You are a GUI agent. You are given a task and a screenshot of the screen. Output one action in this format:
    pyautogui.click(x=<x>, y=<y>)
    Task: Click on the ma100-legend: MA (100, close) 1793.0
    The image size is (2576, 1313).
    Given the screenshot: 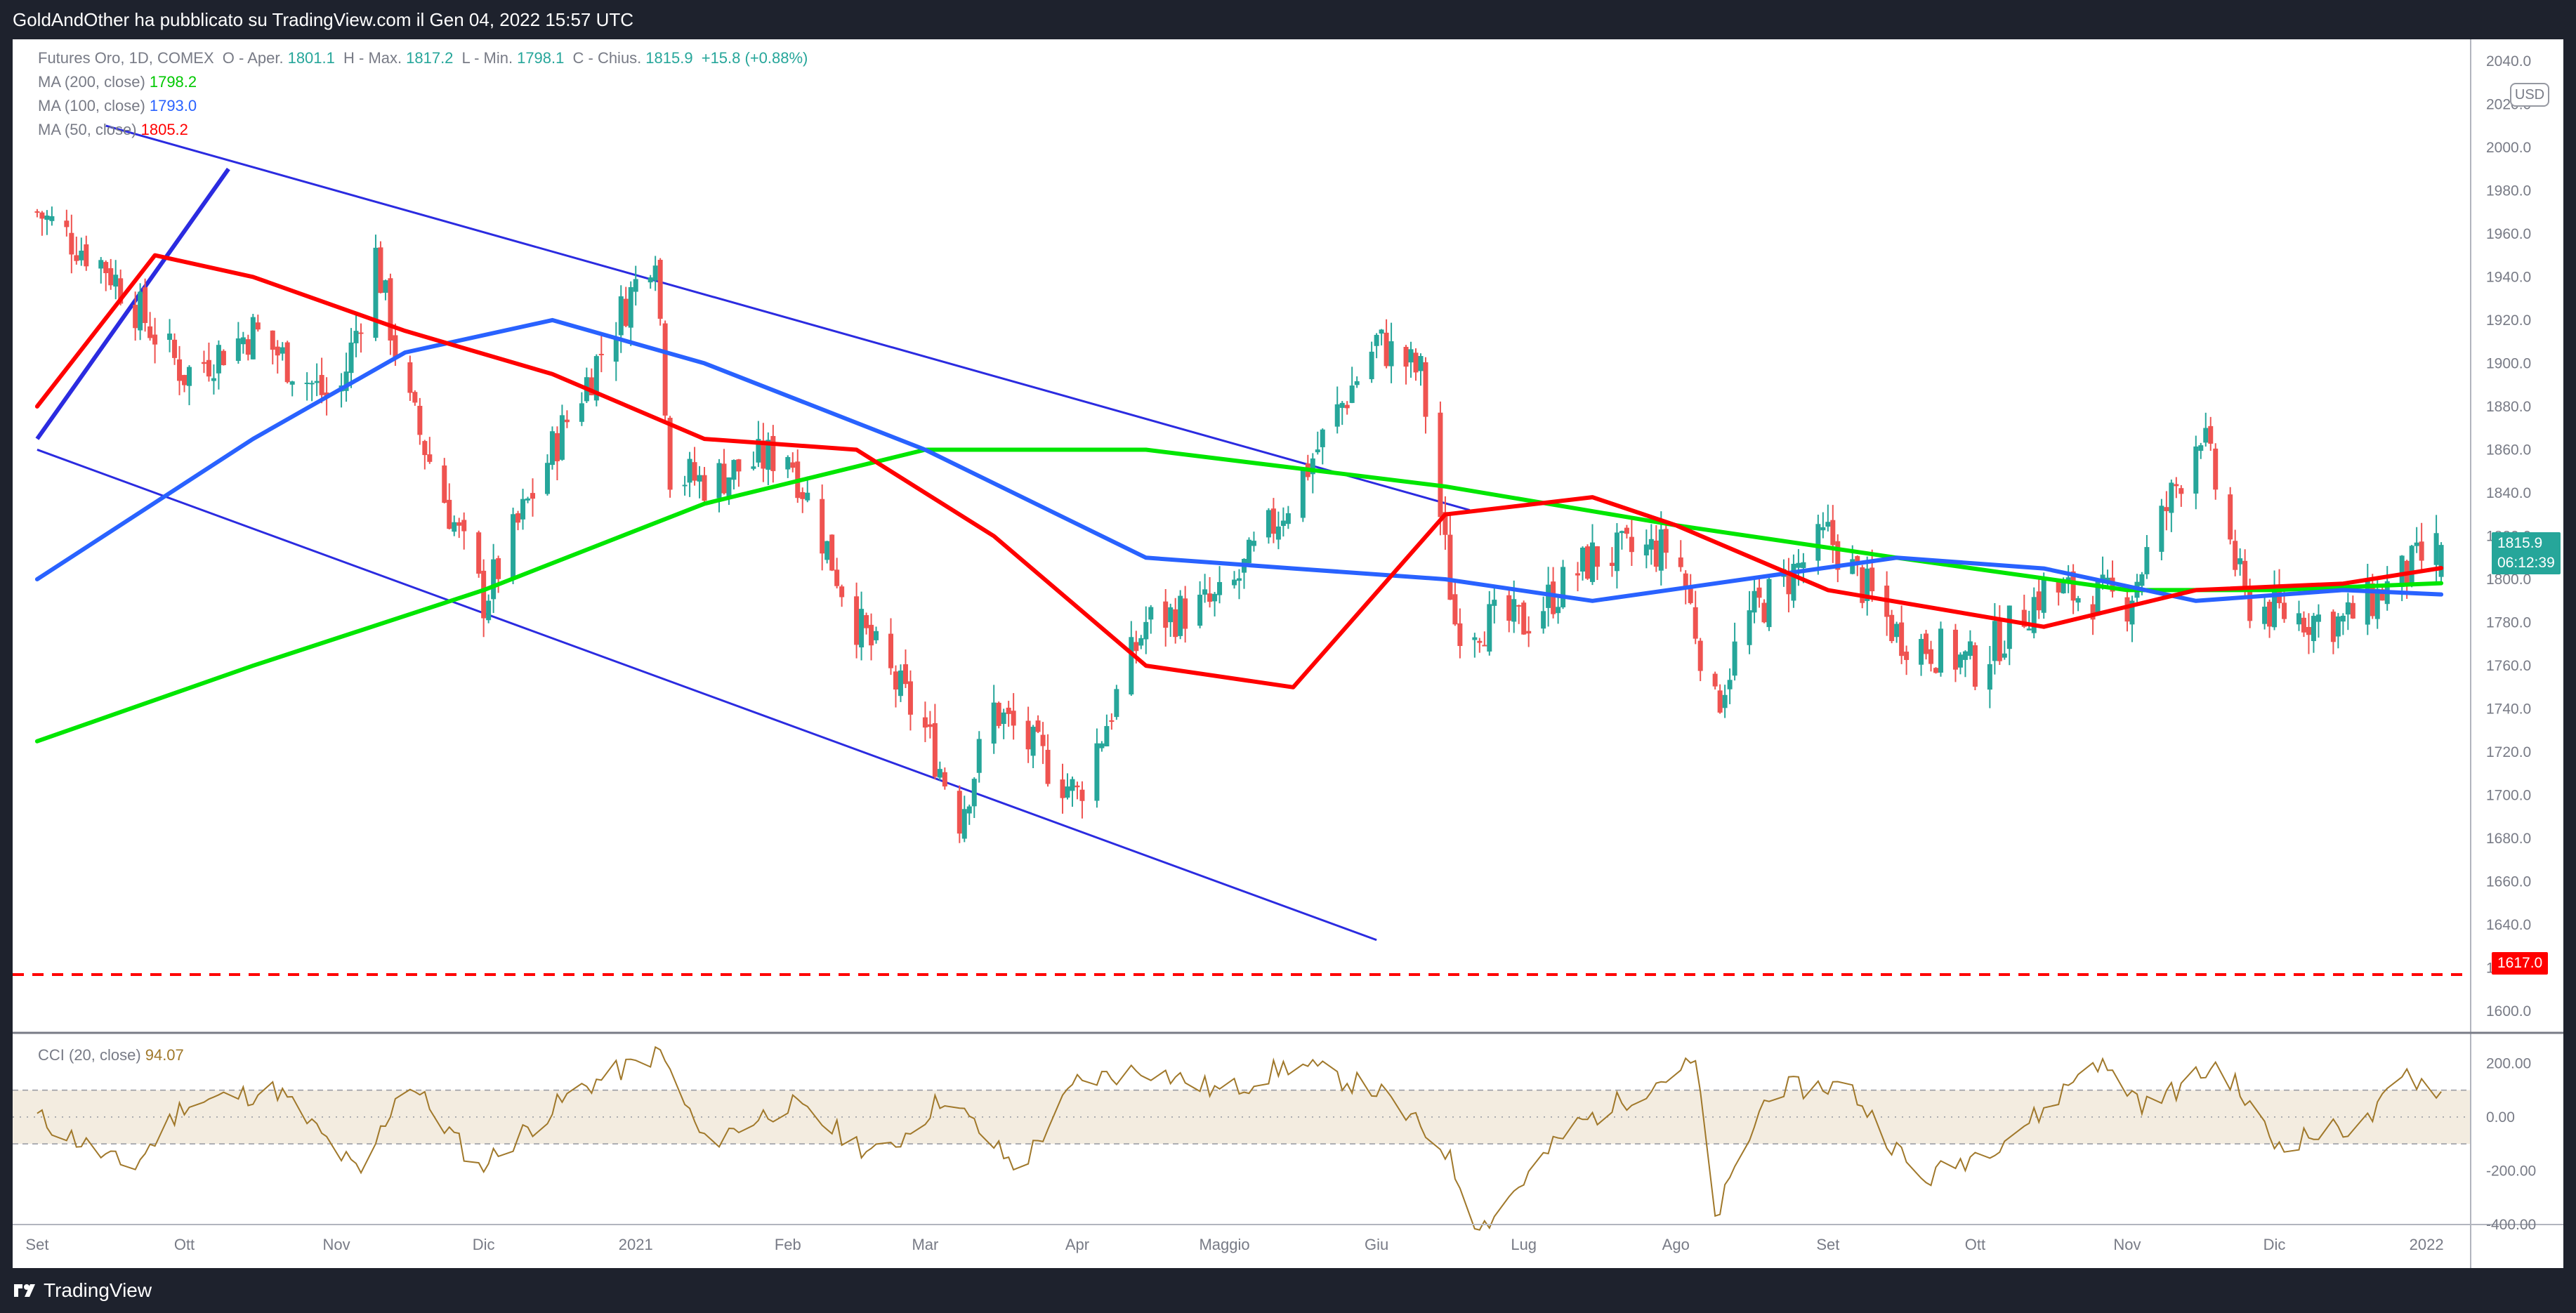 What is the action you would take?
    pyautogui.click(x=117, y=106)
    